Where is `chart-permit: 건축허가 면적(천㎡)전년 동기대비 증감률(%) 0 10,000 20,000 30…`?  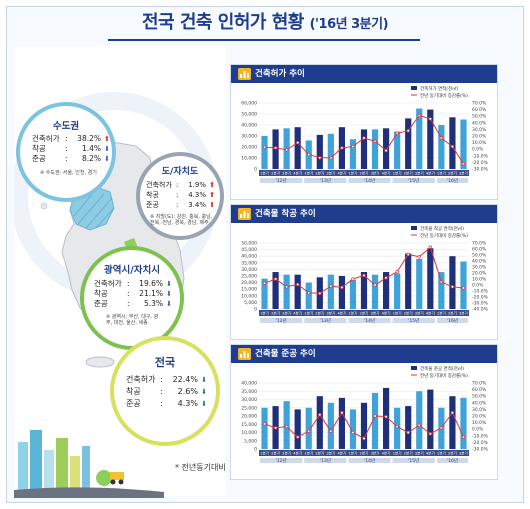
chart-permit: 건축허가 면적(천㎡)전년 동기대비 증감률(%) 0 10,000 20,000 30… is located at coordinates (365, 134).